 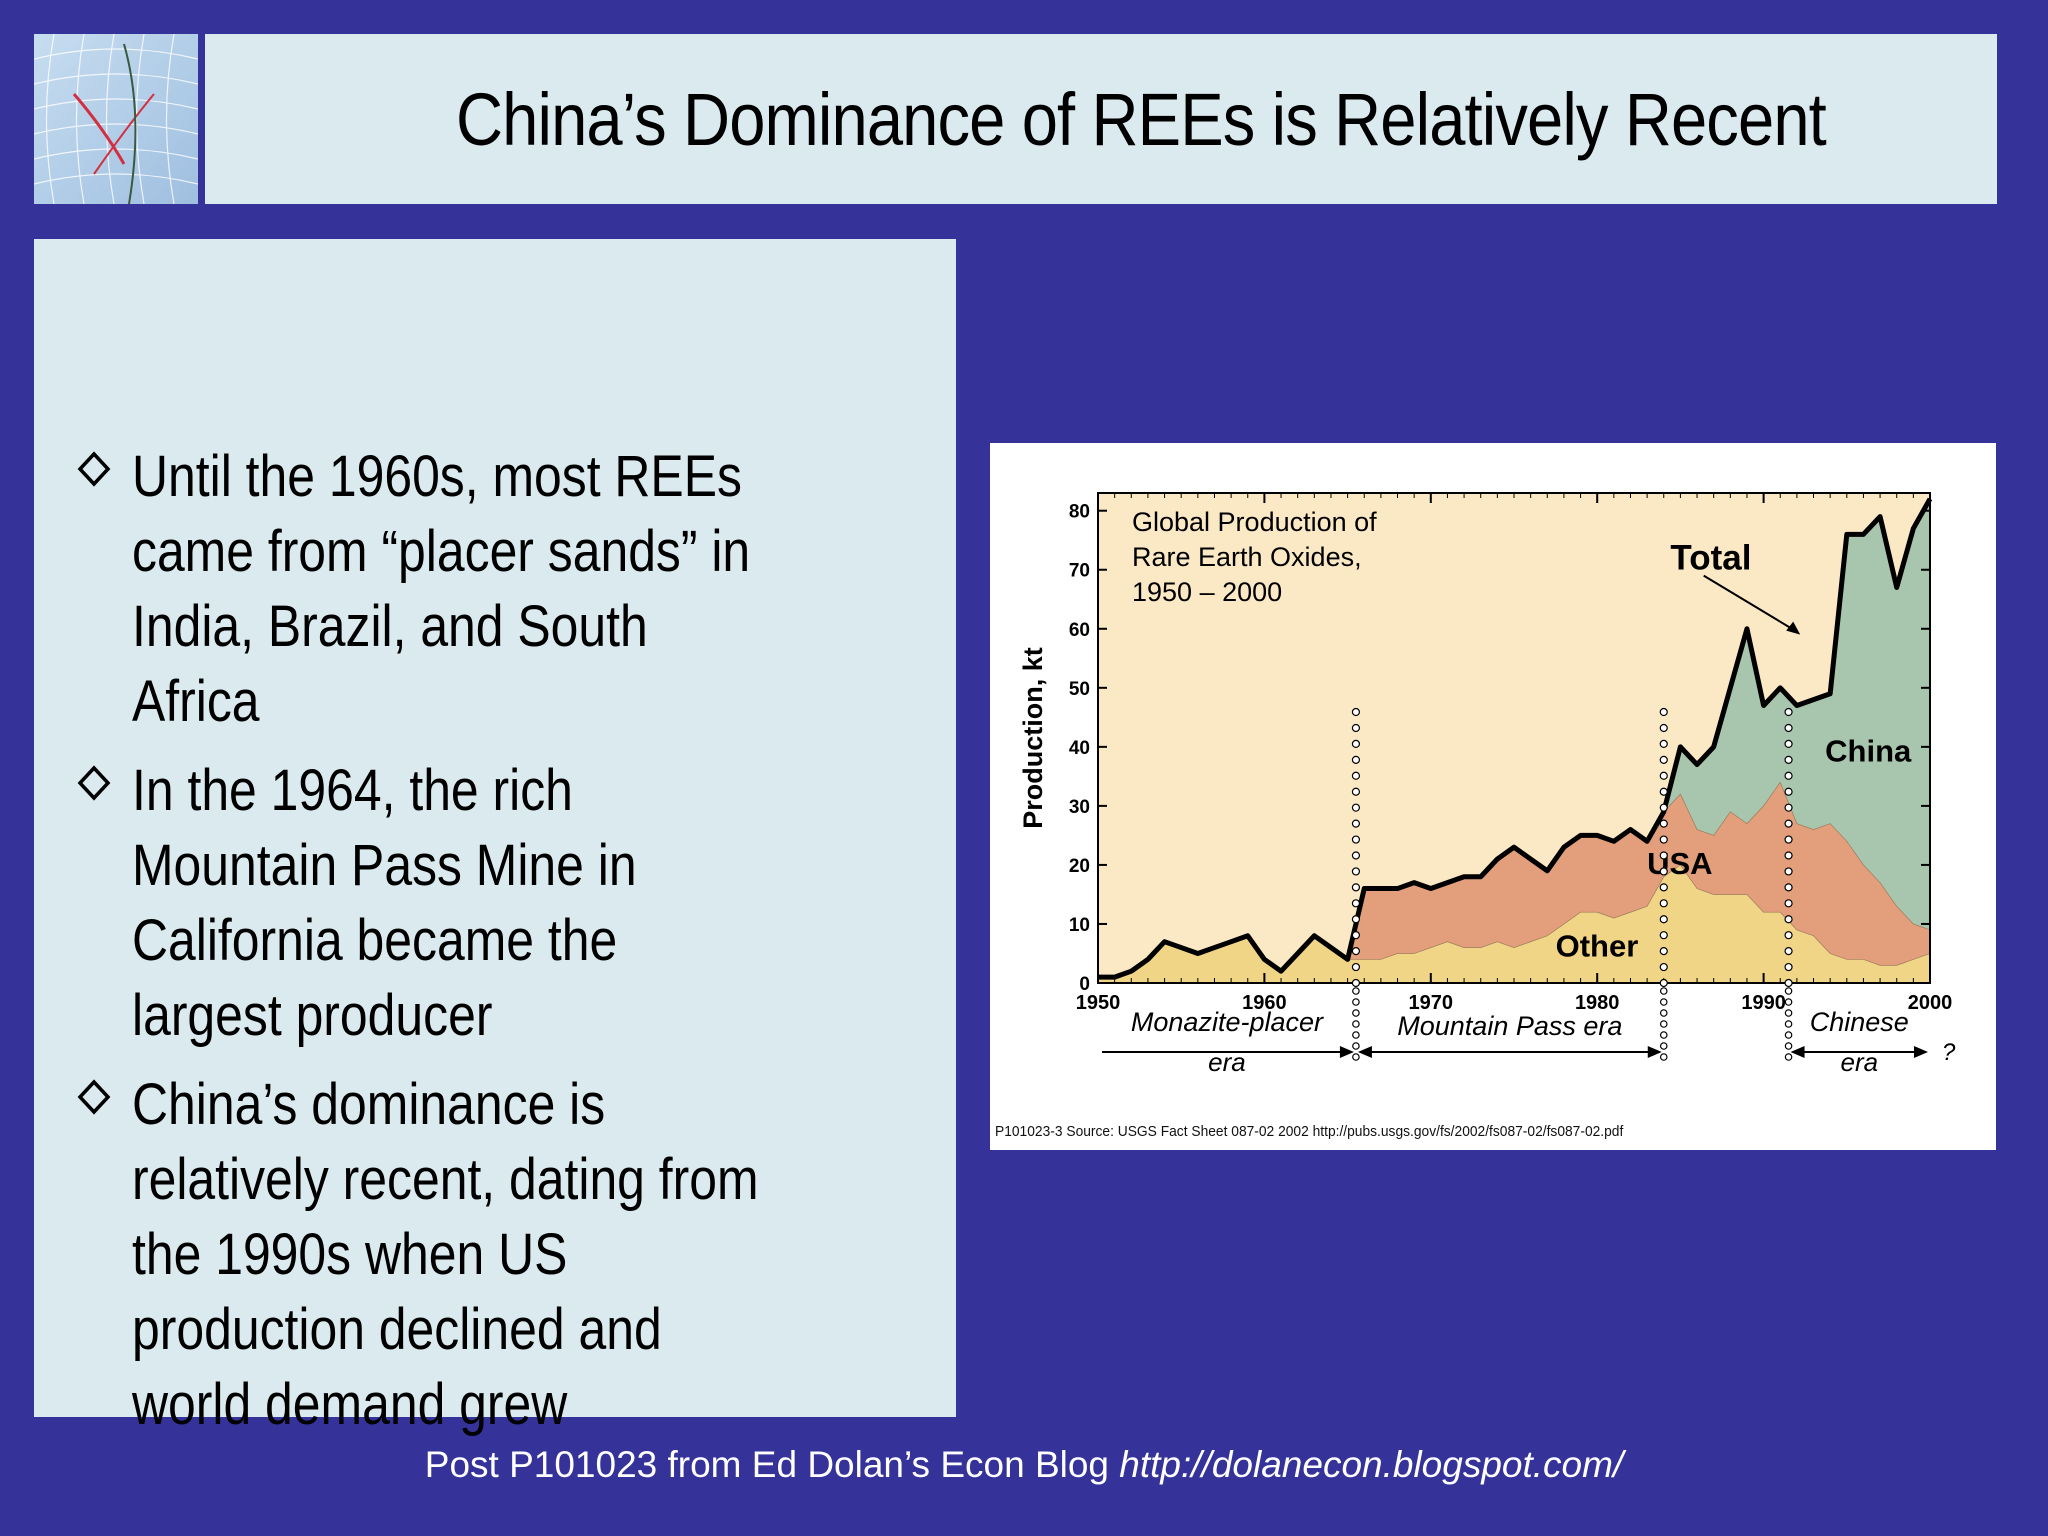 I want to click on x-tick-label: 1980, so click(x=1597, y=1003).